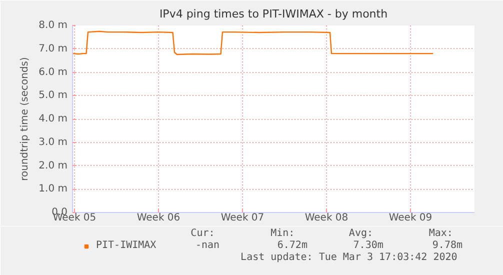 This screenshot has height=275, width=503. What do you see at coordinates (53, 96) in the screenshot?
I see `y-tick-label: 5.0 m` at bounding box center [53, 96].